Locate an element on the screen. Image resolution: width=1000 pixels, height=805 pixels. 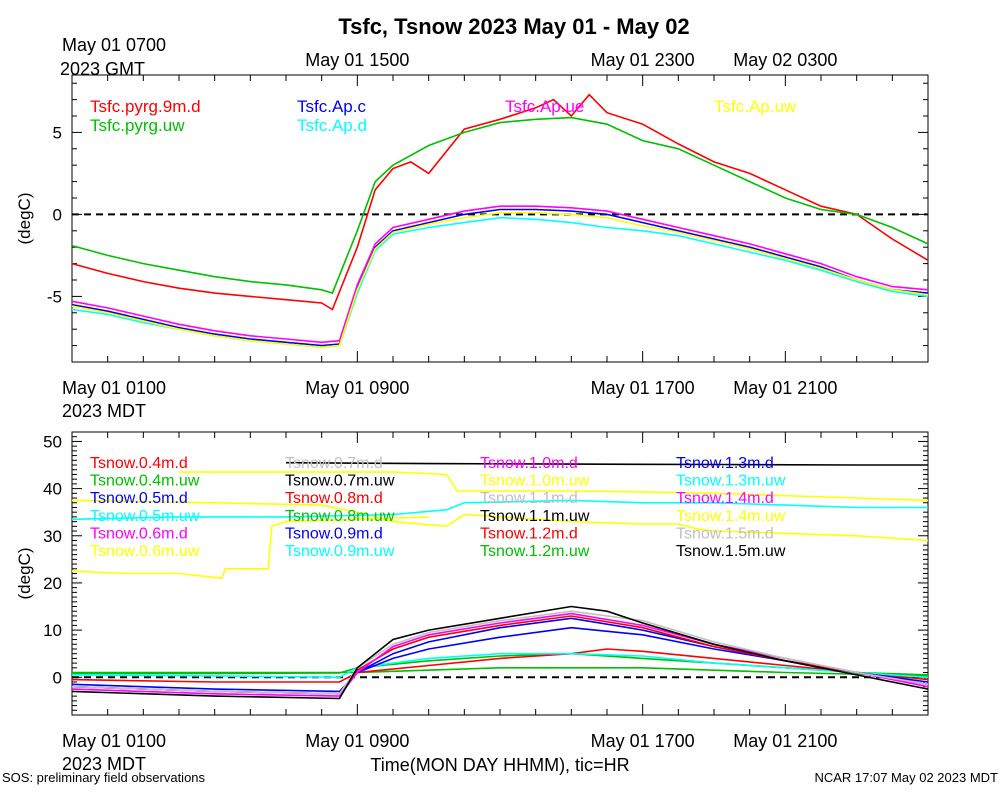
bottom-legend-Tsnow-0-7m-d: Tsnow.0.7m.d is located at coordinates (334, 463).